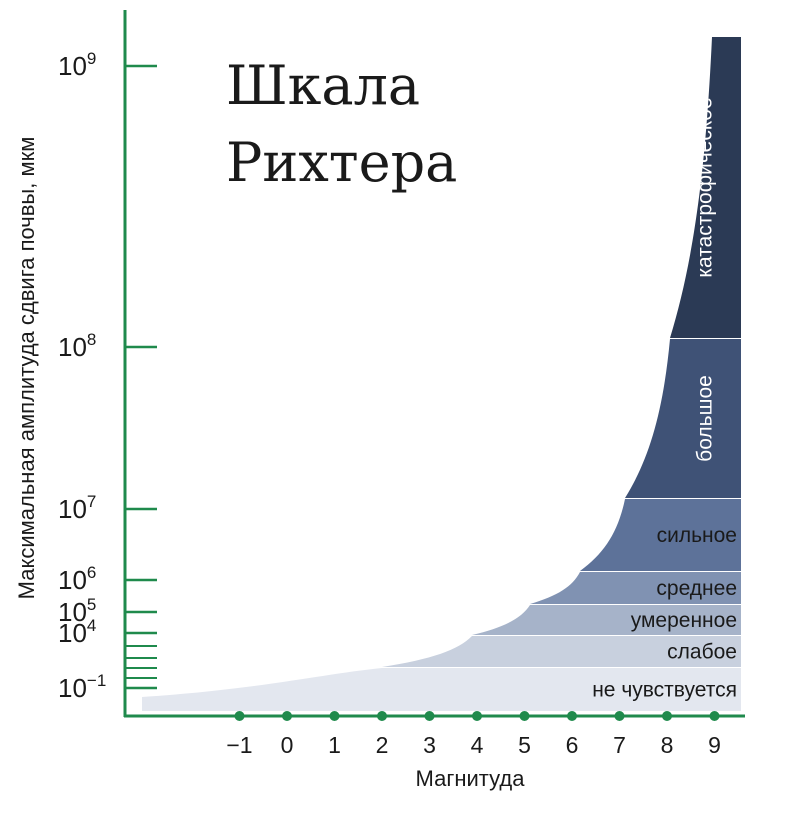 Image resolution: width=800 pixels, height=816 pixels. What do you see at coordinates (477, 745) in the screenshot?
I see `x-tick-label-6: 4` at bounding box center [477, 745].